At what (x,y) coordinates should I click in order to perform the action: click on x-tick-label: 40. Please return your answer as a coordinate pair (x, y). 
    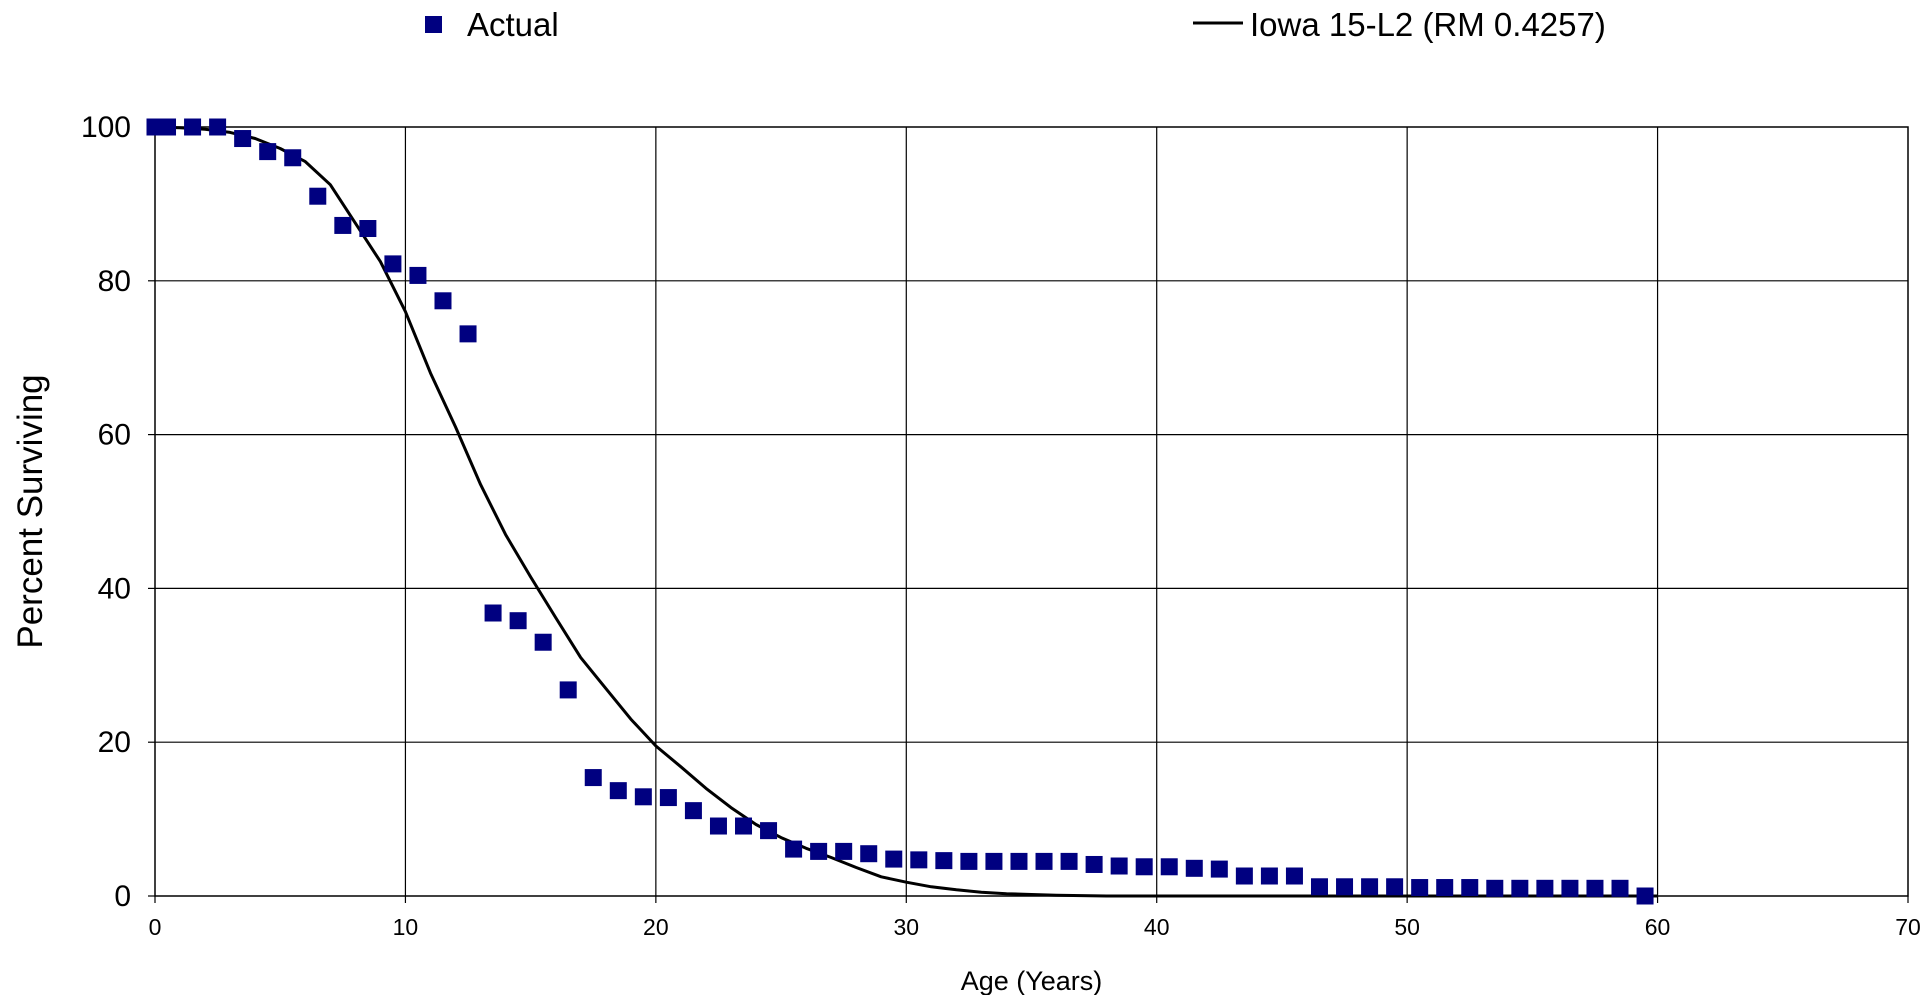
    Looking at the image, I should click on (1157, 927).